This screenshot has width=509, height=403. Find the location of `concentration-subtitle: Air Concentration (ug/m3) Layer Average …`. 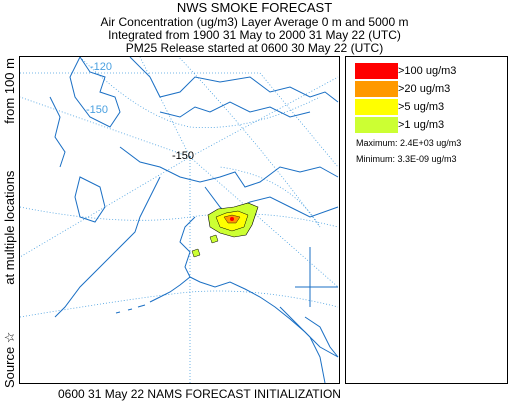

concentration-subtitle: Air Concentration (ug/m3) Layer Average … is located at coordinates (254, 22).